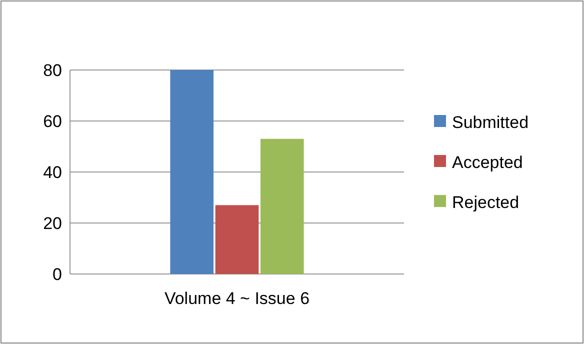 The width and height of the screenshot is (584, 344). What do you see at coordinates (52, 70) in the screenshot?
I see `y-tick-label: 80` at bounding box center [52, 70].